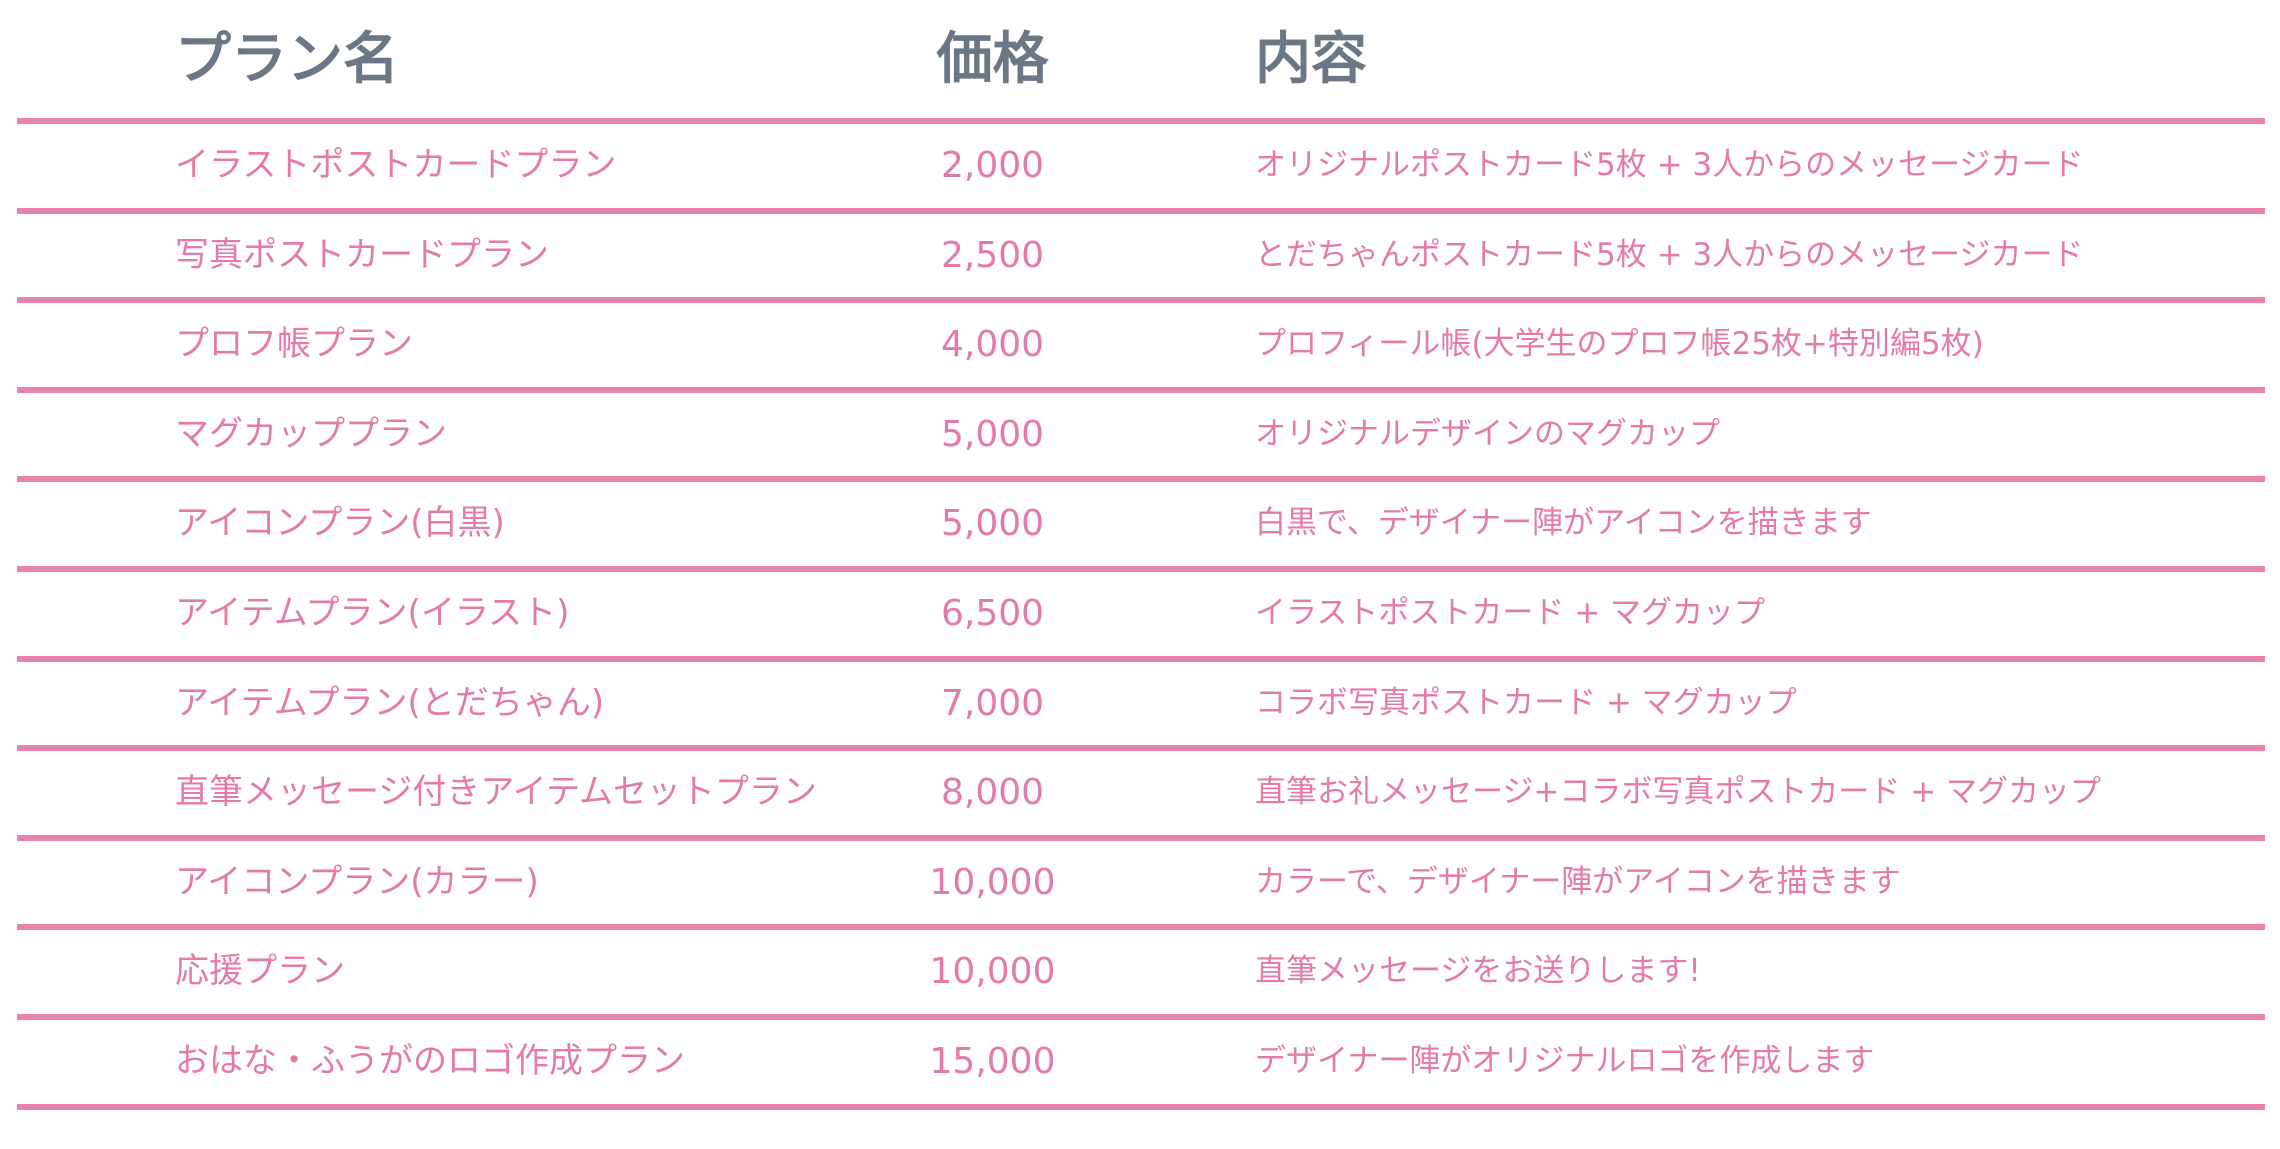 The width and height of the screenshot is (2280, 1149). I want to click on table-row: アイコンプラン(カラー) 10,000 カラーで、デザイナー陣がアイコンを描きます, so click(1141, 883).